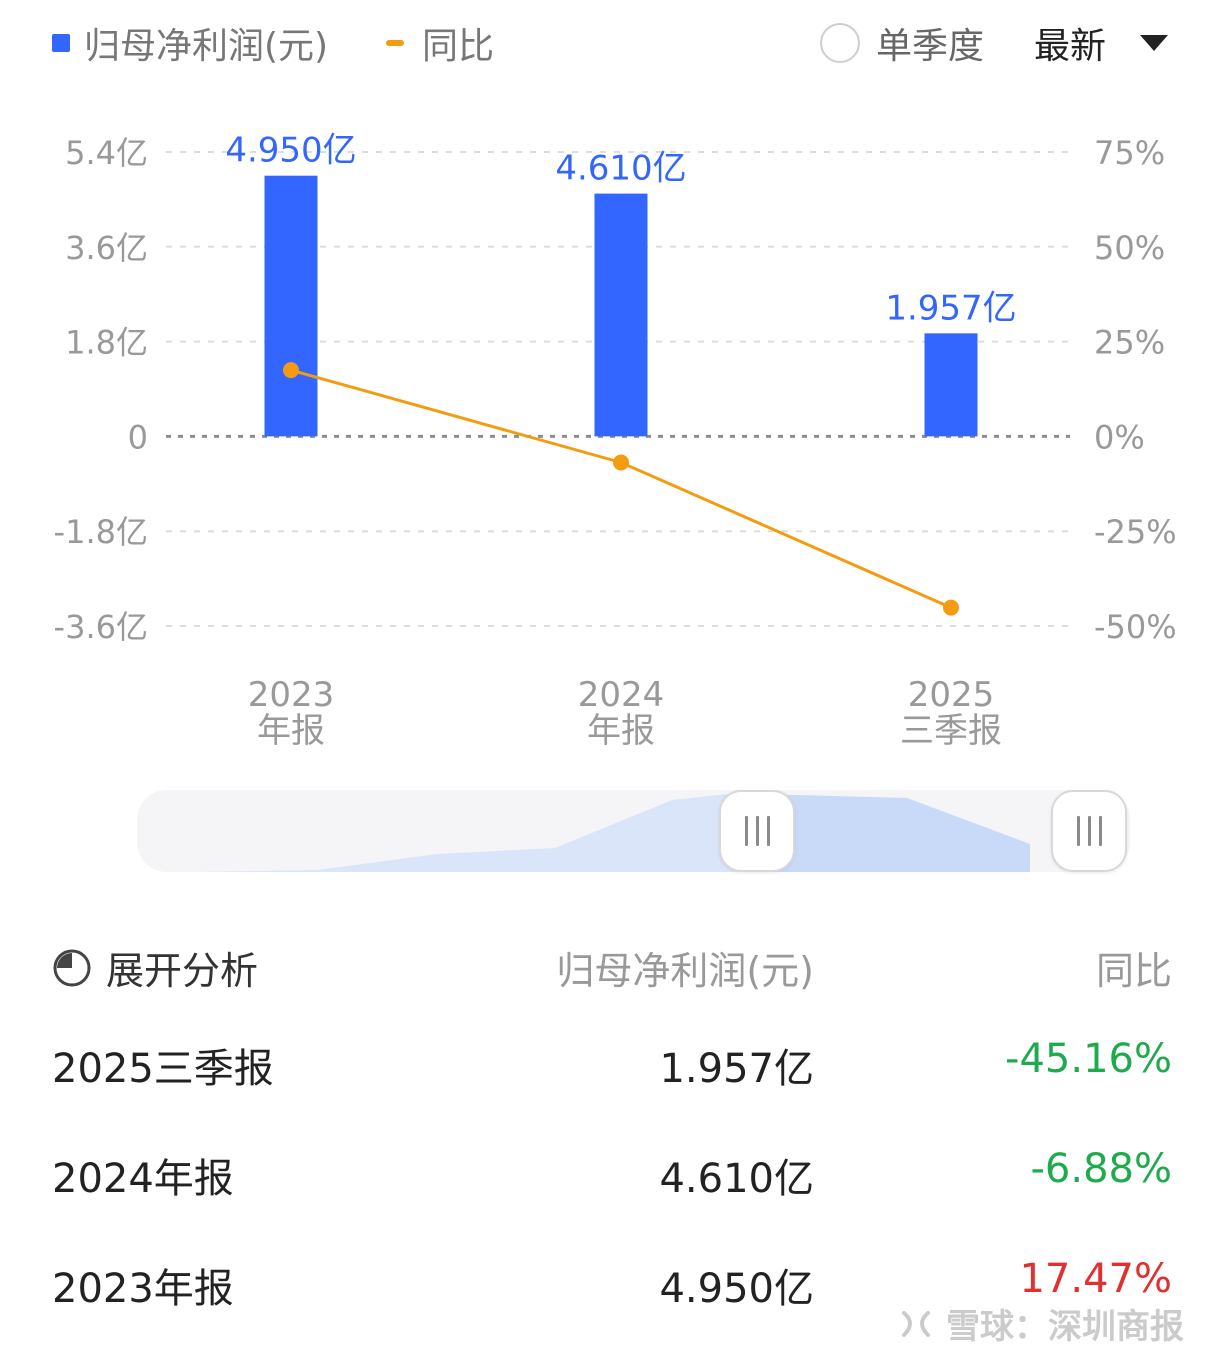  Describe the element at coordinates (736, 1289) in the screenshot. I see `row-value: 4.950亿` at that location.